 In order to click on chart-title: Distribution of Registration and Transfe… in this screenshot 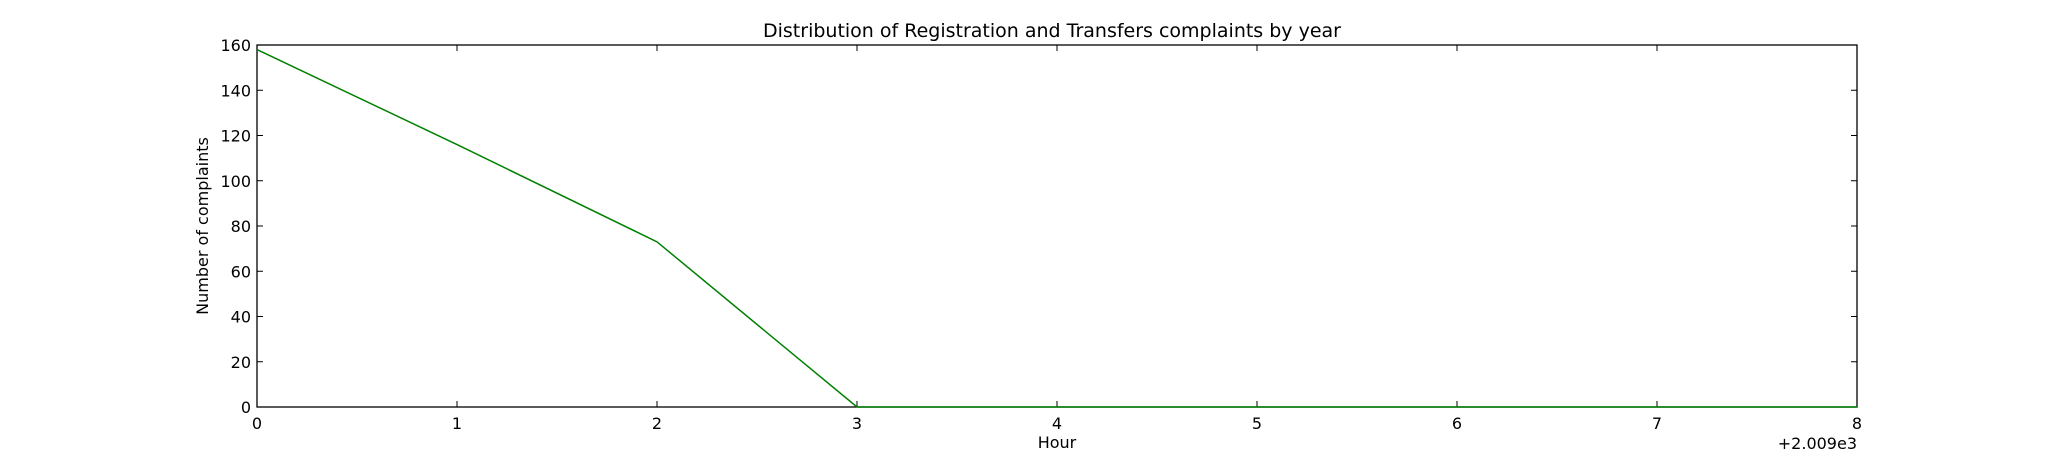, I will do `click(1052, 31)`.